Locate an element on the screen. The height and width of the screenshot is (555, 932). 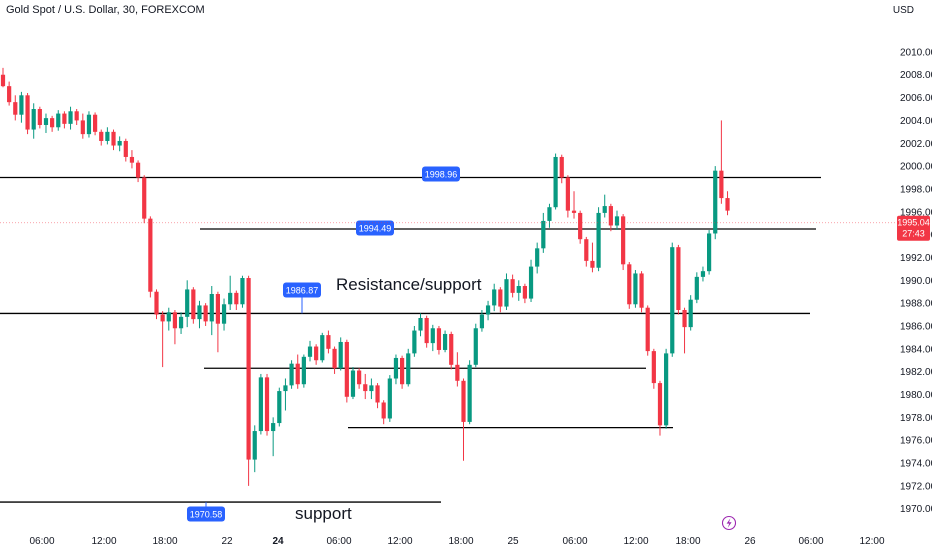
annotations: Resistance/support support is located at coordinates (388, 399).